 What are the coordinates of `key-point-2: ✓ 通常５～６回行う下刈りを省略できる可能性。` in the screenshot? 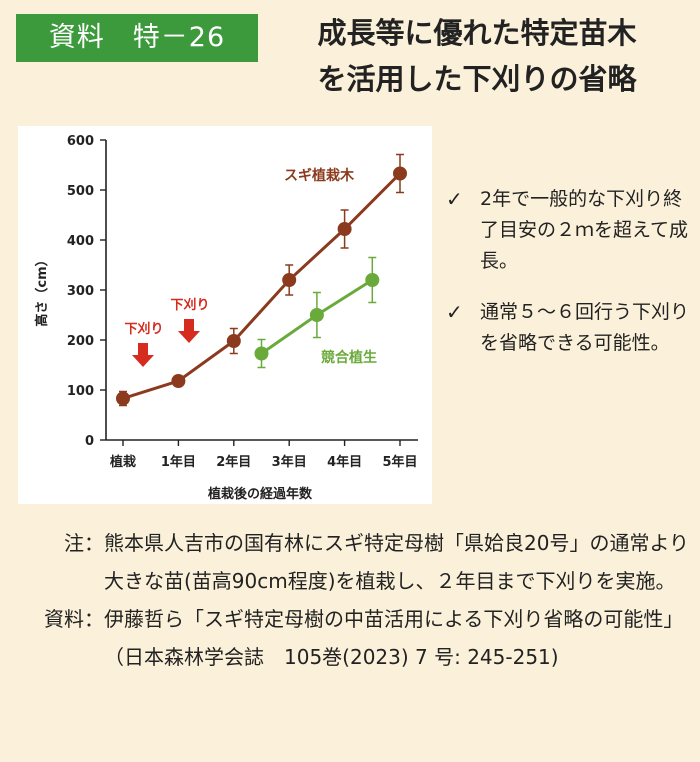 It's located at (570, 328).